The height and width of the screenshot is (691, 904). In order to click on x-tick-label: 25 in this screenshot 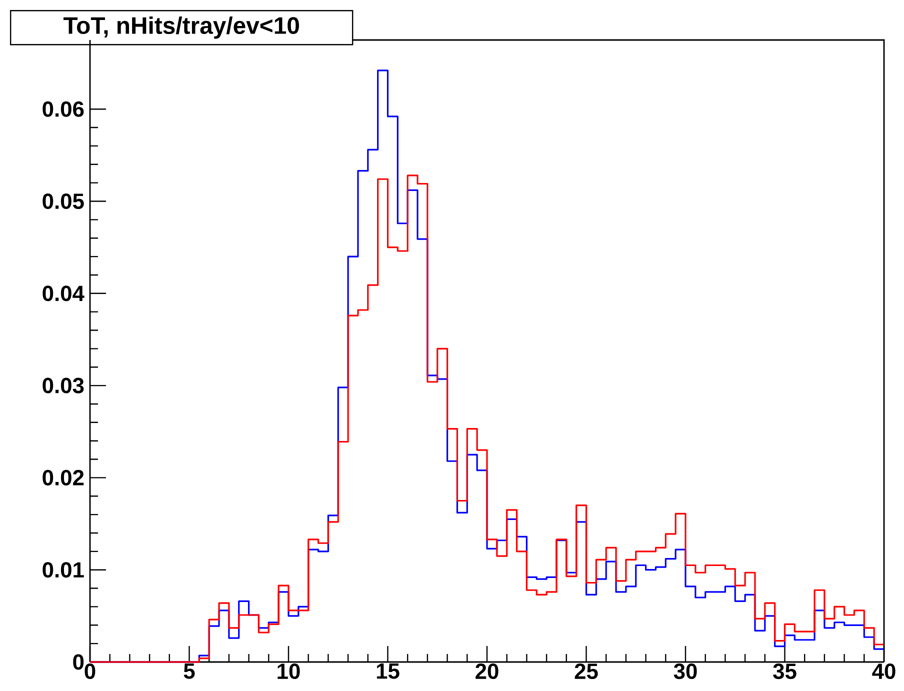, I will do `click(586, 672)`.